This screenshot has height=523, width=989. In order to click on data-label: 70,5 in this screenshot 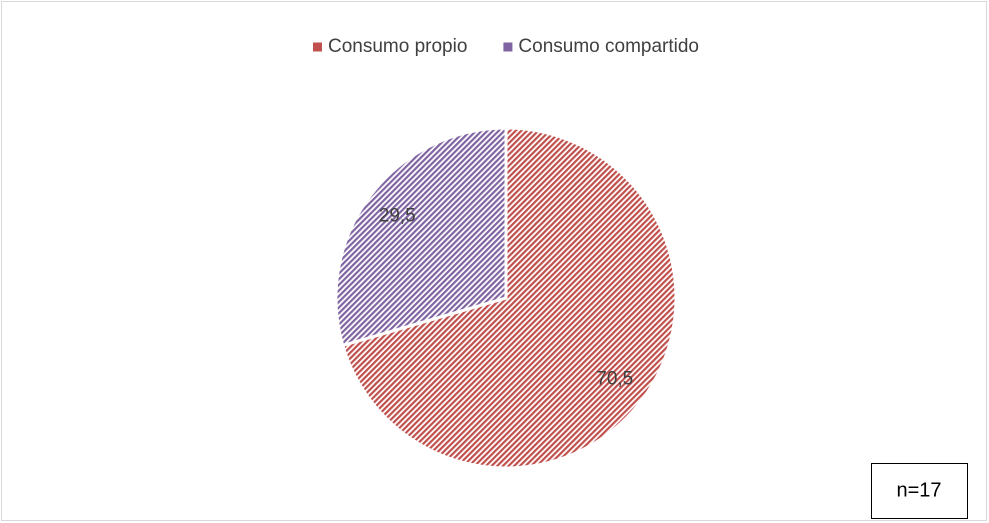, I will do `click(614, 379)`.